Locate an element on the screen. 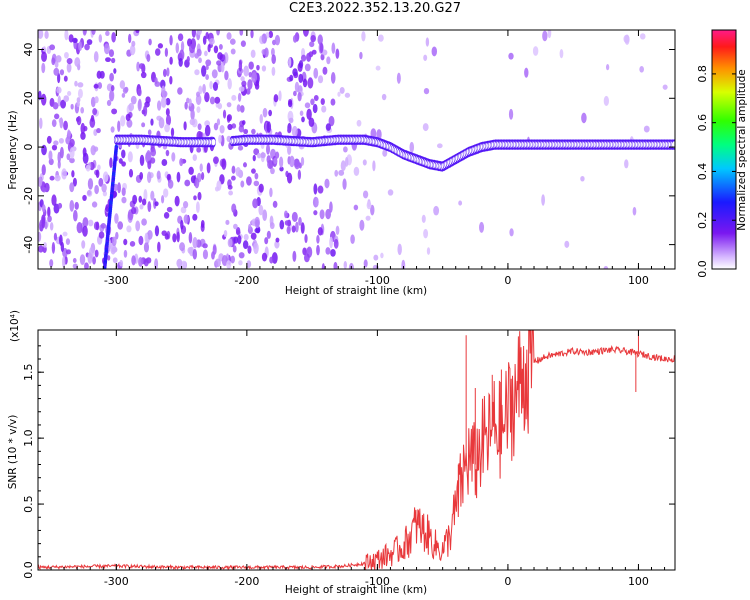 The height and width of the screenshot is (600, 750). snr-x-tick-label: -300 is located at coordinates (116, 581).